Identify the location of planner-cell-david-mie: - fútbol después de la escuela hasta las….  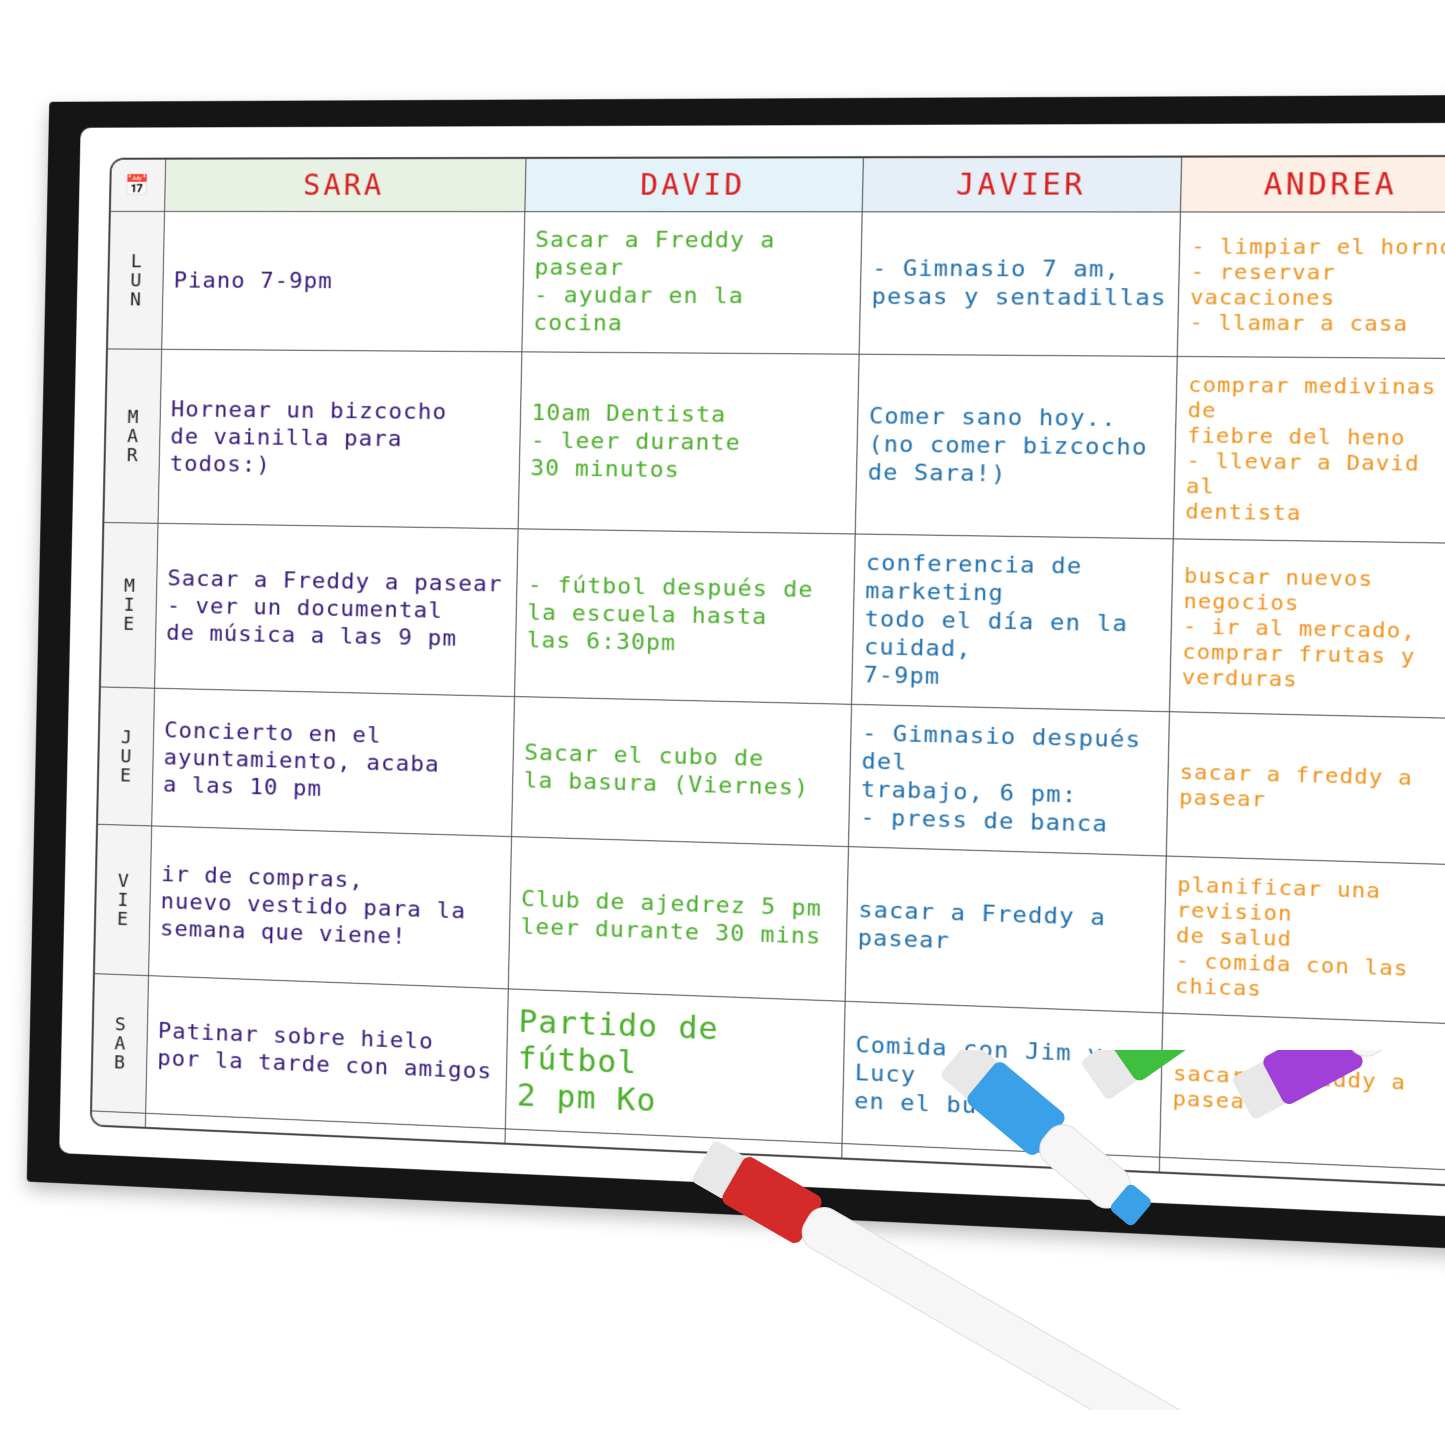
(685, 617).